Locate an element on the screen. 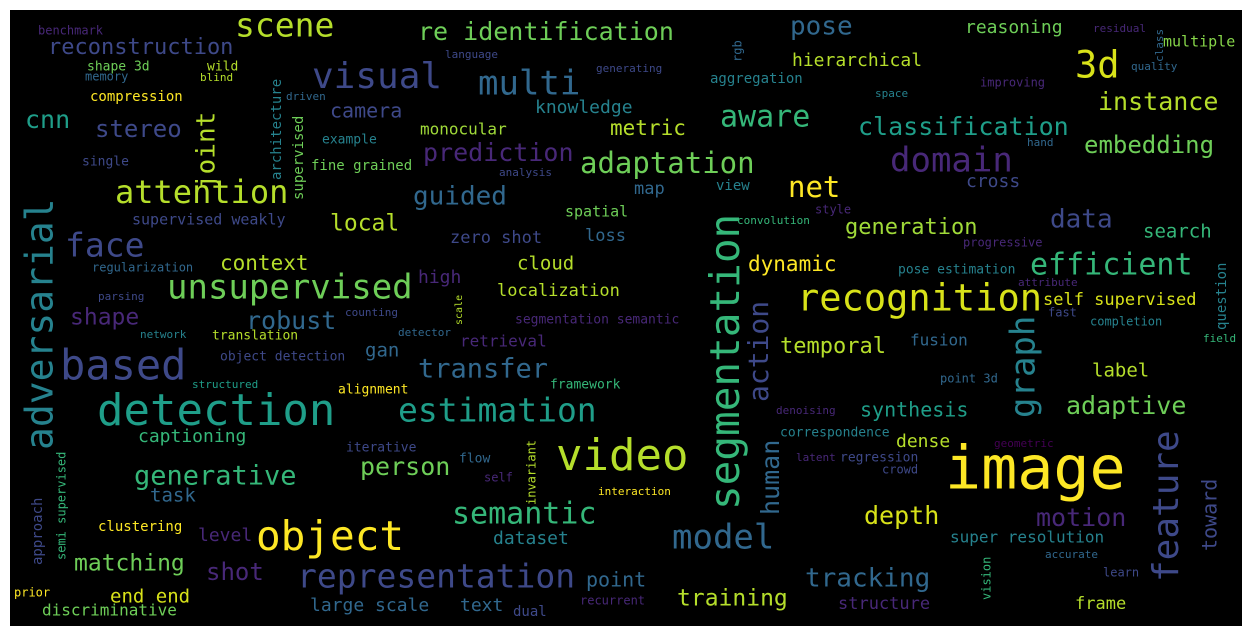  word: generating is located at coordinates (629, 68).